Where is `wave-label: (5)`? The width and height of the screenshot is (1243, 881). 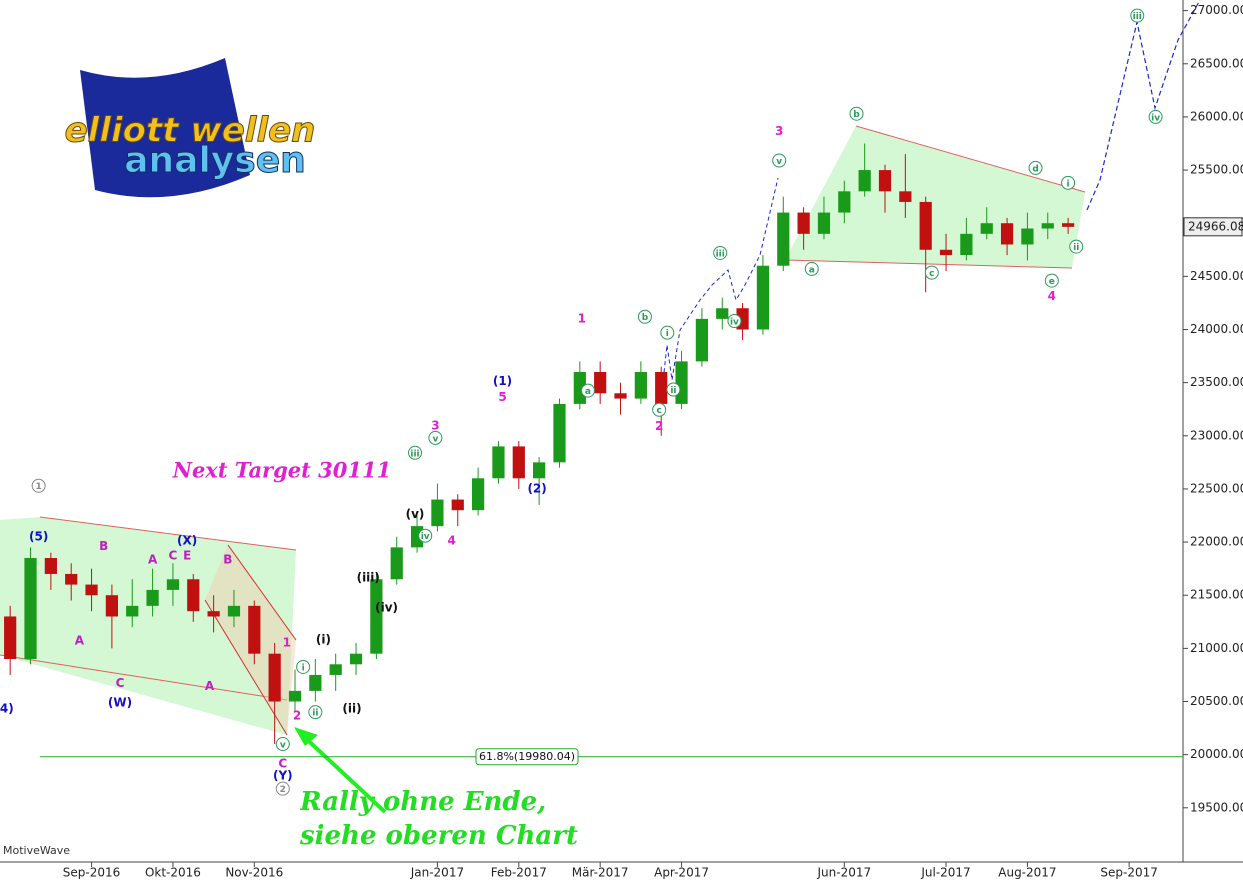
wave-label: (5) is located at coordinates (38, 537).